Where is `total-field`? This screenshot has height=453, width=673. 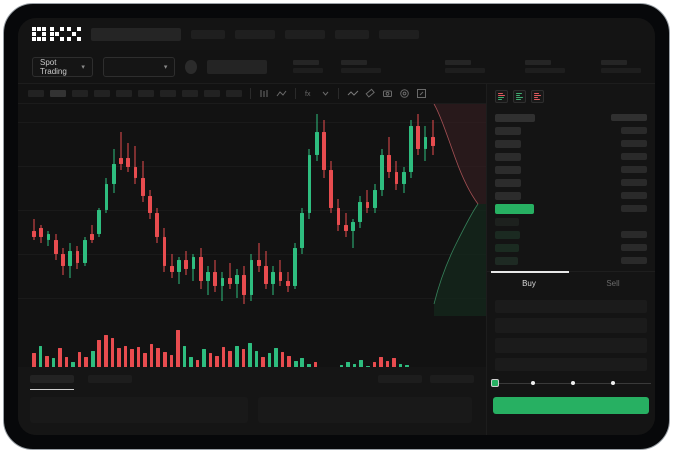 total-field is located at coordinates (571, 364).